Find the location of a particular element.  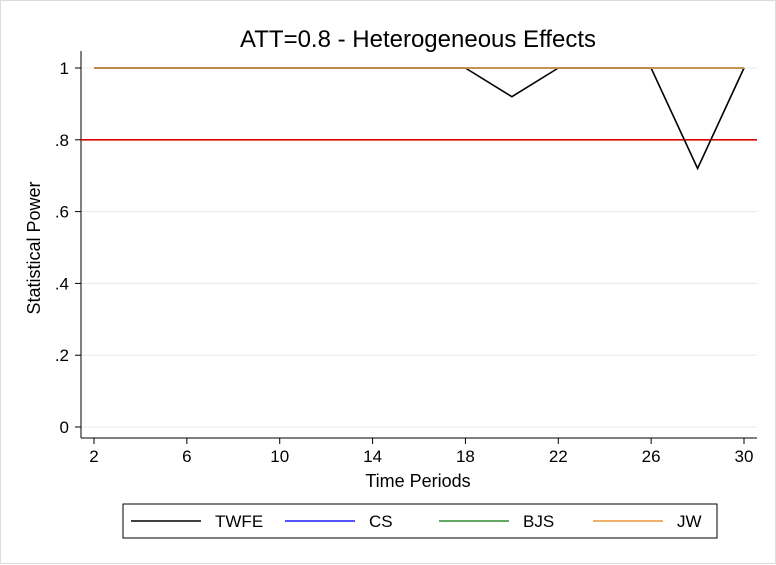

x-tick-label: 26 is located at coordinates (651, 456).